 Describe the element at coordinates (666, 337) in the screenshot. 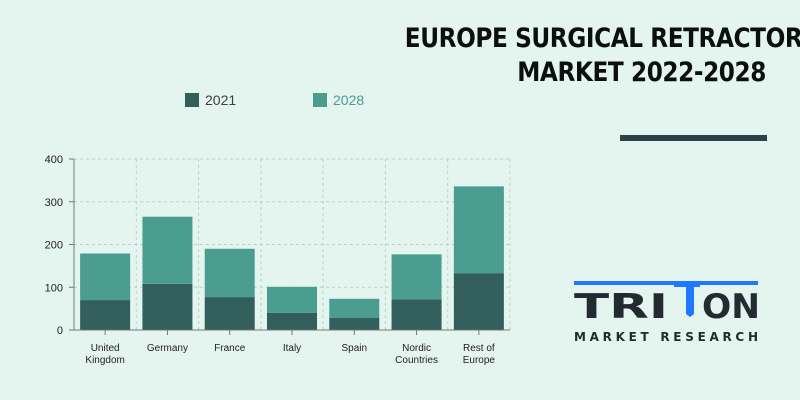

I see `logo-tagline: MARKET RESEARCH` at that location.